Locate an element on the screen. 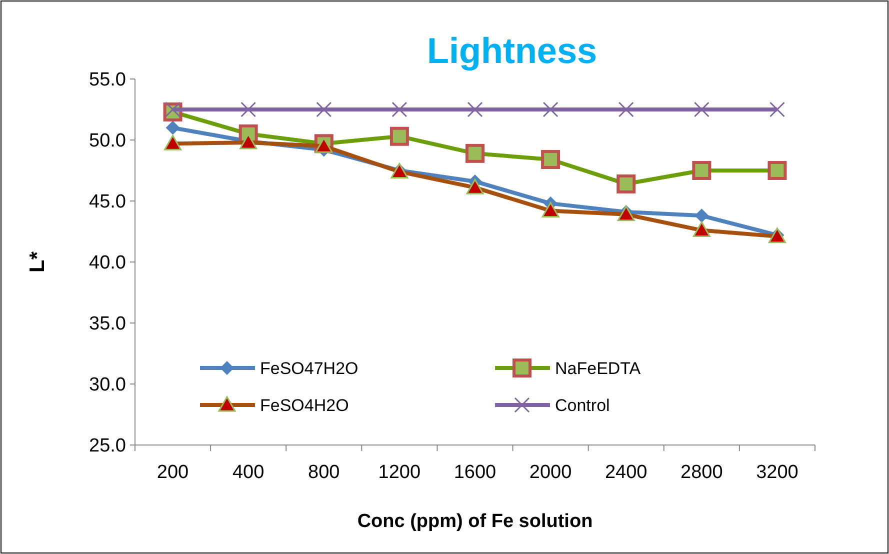  x-tick-label: 800 is located at coordinates (324, 472).